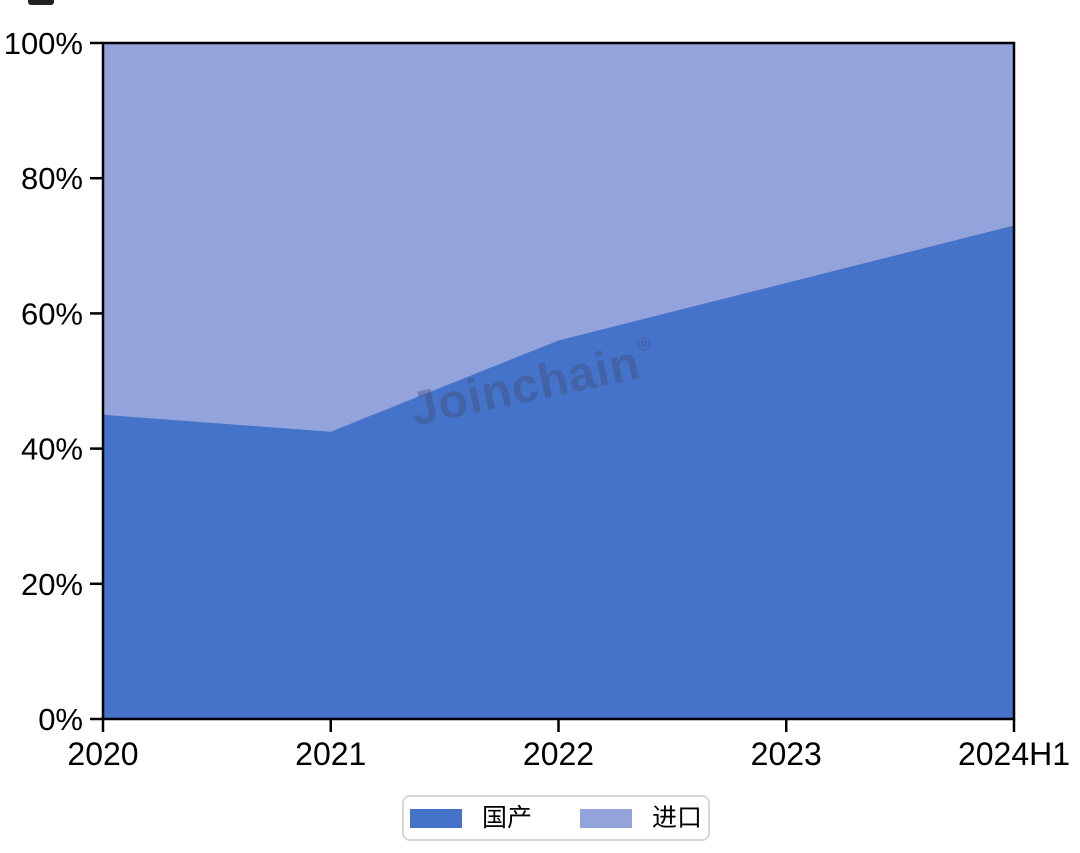  Describe the element at coordinates (641, 817) in the screenshot. I see `legend-item-imported: 进口` at that location.